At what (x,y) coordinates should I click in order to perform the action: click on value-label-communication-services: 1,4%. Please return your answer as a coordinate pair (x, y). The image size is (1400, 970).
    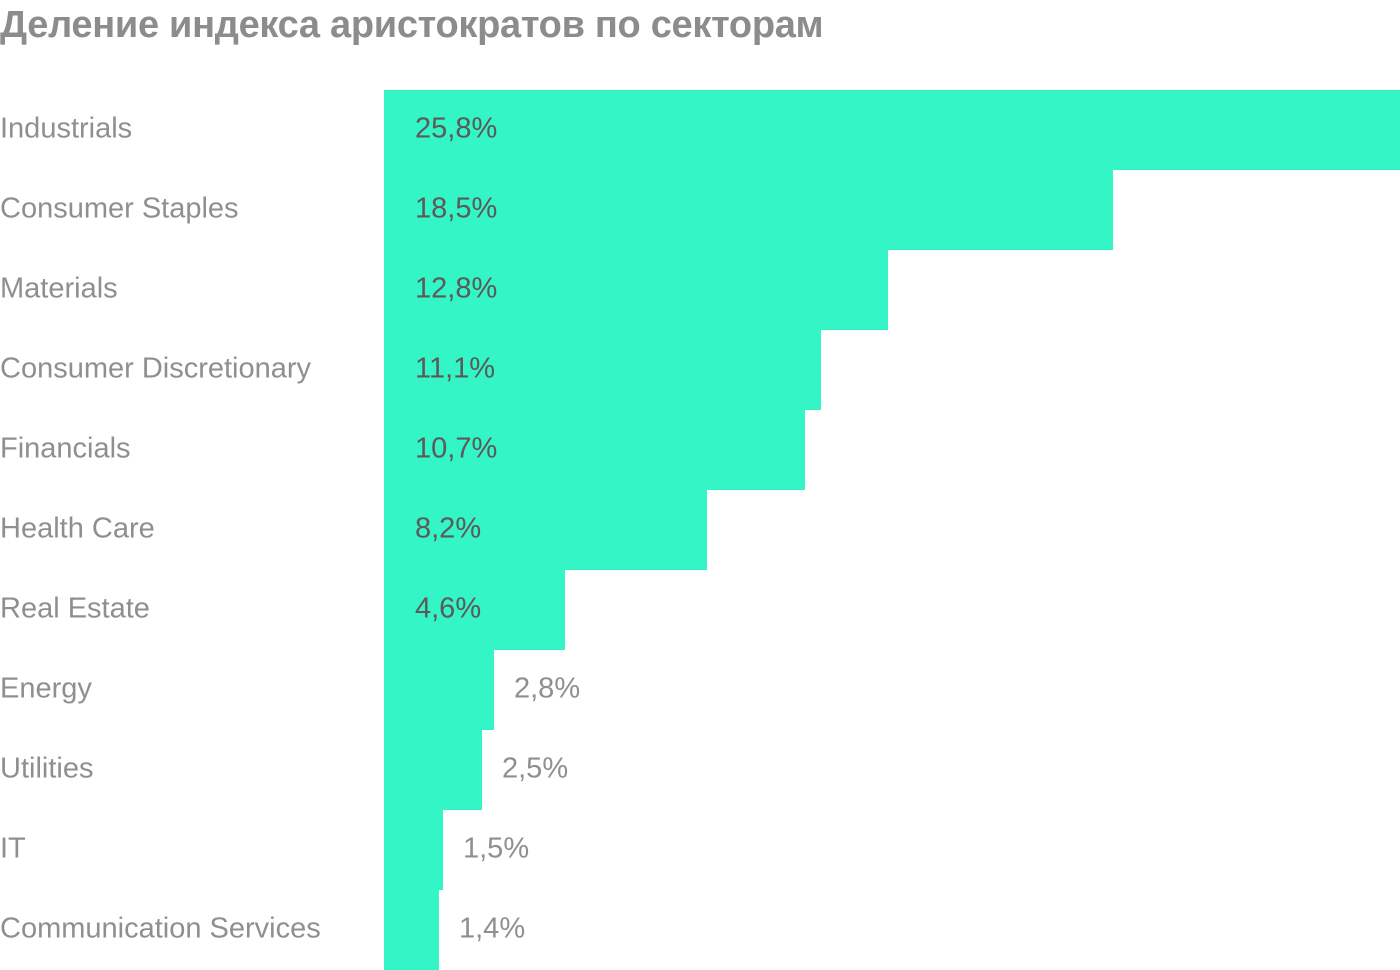
    Looking at the image, I should click on (492, 929).